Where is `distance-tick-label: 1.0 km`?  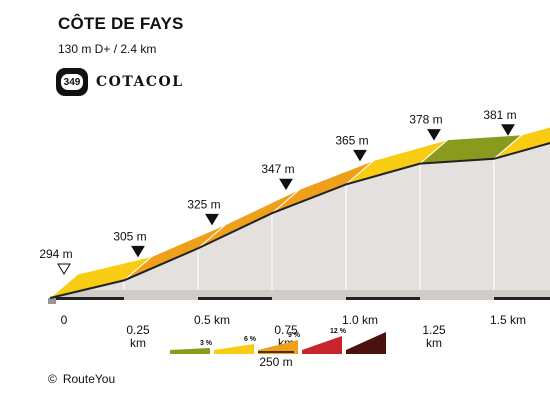
distance-tick-label: 1.0 km is located at coordinates (360, 320).